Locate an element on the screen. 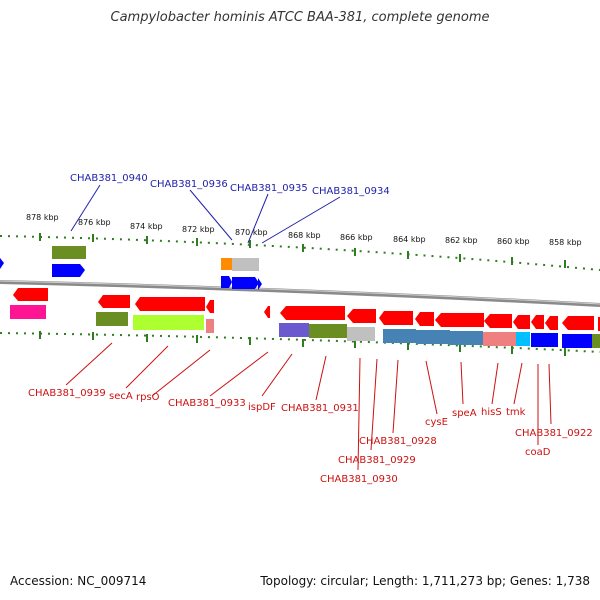 This screenshot has width=600, height=600. gene-label-reverse: coaD is located at coordinates (538, 452).